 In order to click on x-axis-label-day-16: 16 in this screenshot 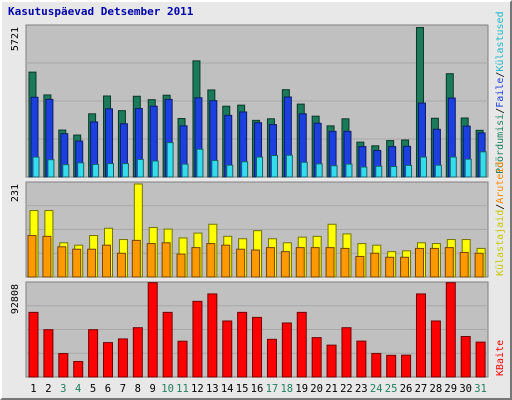, I will do `click(257, 389)`.